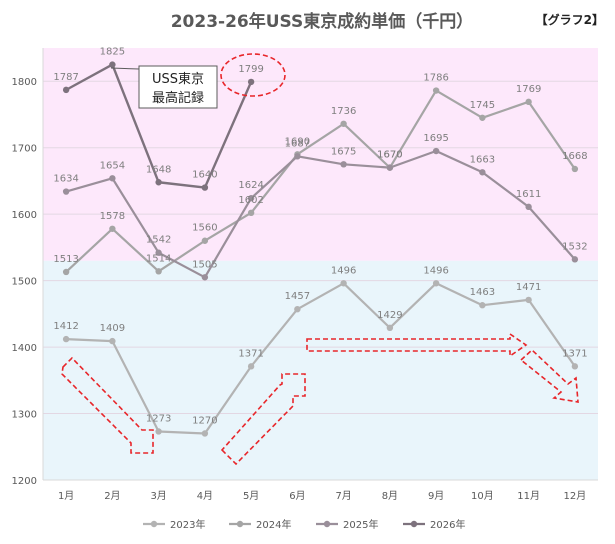 Image resolution: width=615 pixels, height=544 pixels. I want to click on y-axis: 1200 1300 1400 1500 1600 1700 1800, so click(24, 282).